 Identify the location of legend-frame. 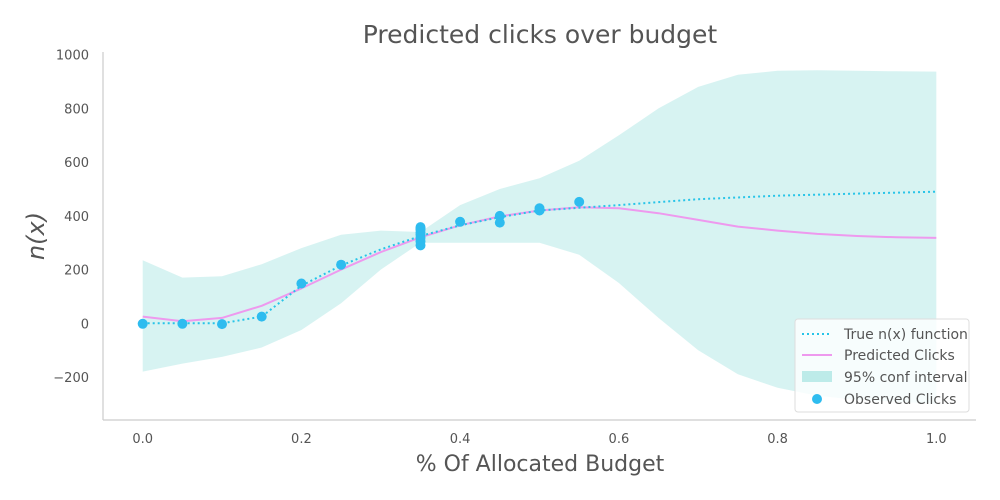
(882, 365).